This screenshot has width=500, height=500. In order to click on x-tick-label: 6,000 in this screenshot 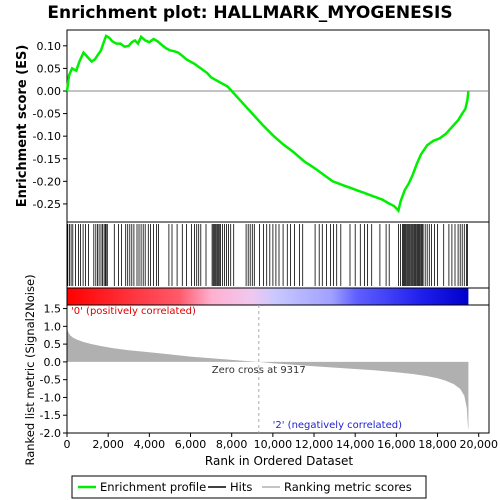, I will do `click(191, 444)`.